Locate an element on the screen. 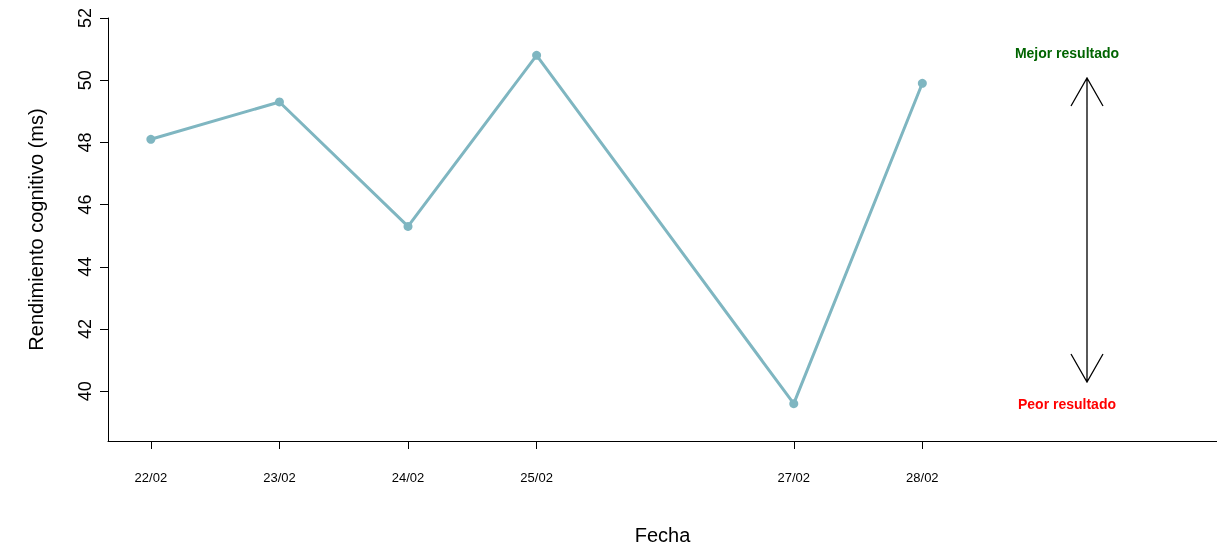 The image size is (1217, 550). y-tick-label: 44 is located at coordinates (85, 266).